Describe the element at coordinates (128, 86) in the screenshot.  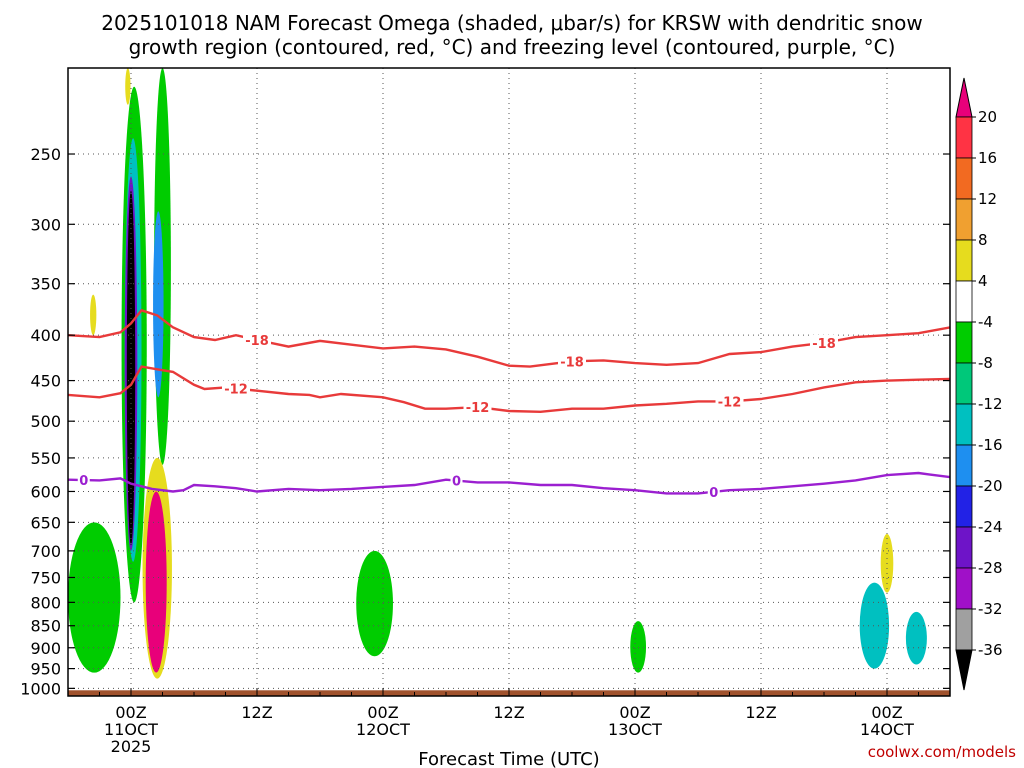
I see `omega-region-upper-descent` at that location.